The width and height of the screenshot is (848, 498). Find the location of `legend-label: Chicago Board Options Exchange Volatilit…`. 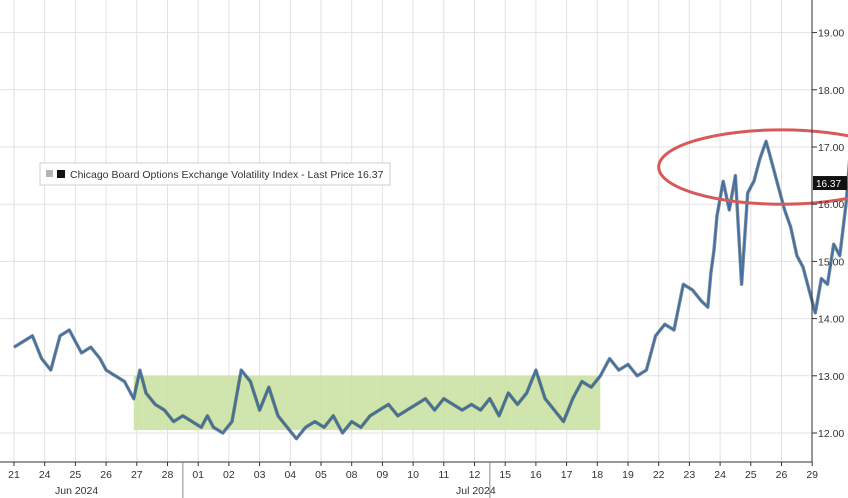

legend-label: Chicago Board Options Exchange Volatilit… is located at coordinates (227, 175).